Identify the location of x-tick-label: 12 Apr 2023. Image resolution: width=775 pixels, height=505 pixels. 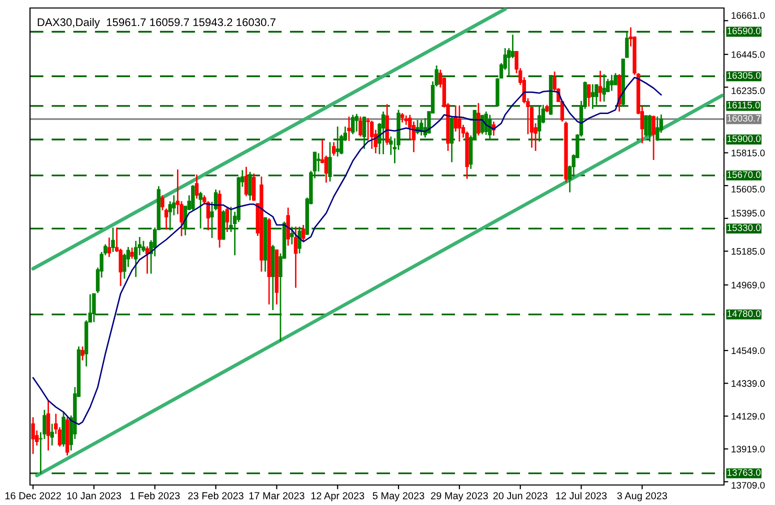
(337, 497).